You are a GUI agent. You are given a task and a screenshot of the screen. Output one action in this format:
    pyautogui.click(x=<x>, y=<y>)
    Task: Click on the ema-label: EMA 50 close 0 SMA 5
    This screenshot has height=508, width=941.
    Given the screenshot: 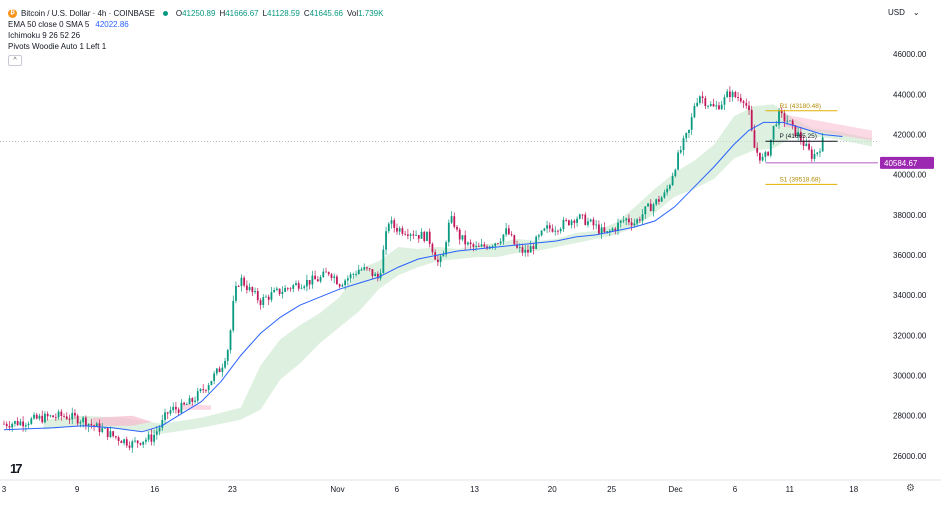 What is the action you would take?
    pyautogui.click(x=49, y=24)
    